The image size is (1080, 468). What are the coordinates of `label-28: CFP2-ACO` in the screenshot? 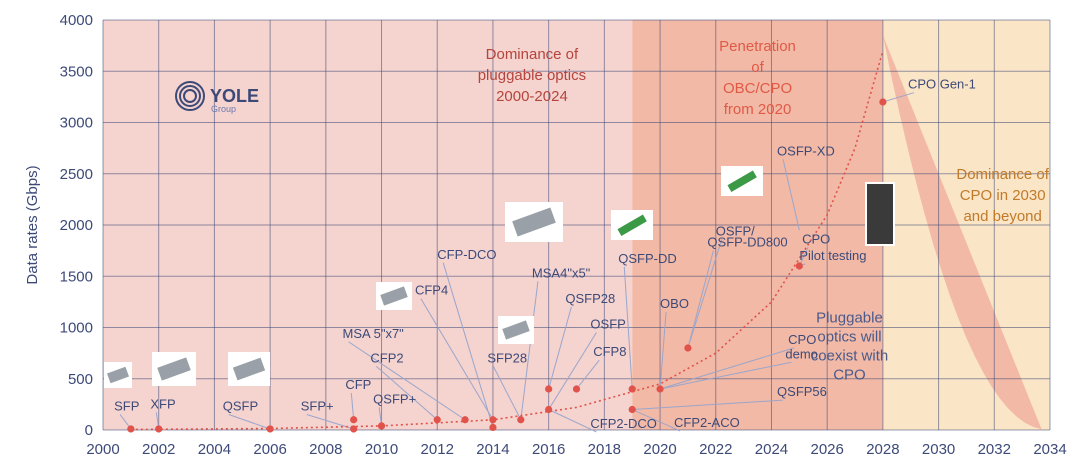 It's located at (707, 422).